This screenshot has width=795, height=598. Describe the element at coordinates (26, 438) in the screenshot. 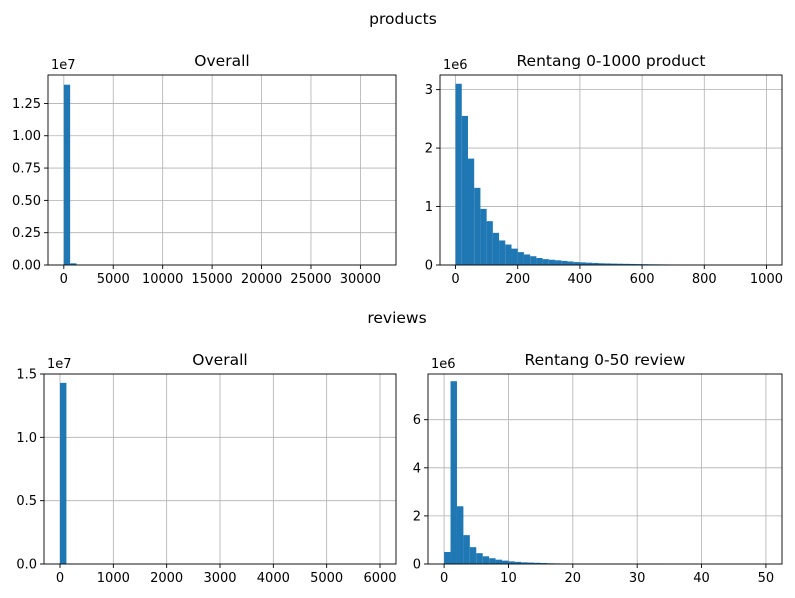

I see `y-tick-label: 1.0` at that location.